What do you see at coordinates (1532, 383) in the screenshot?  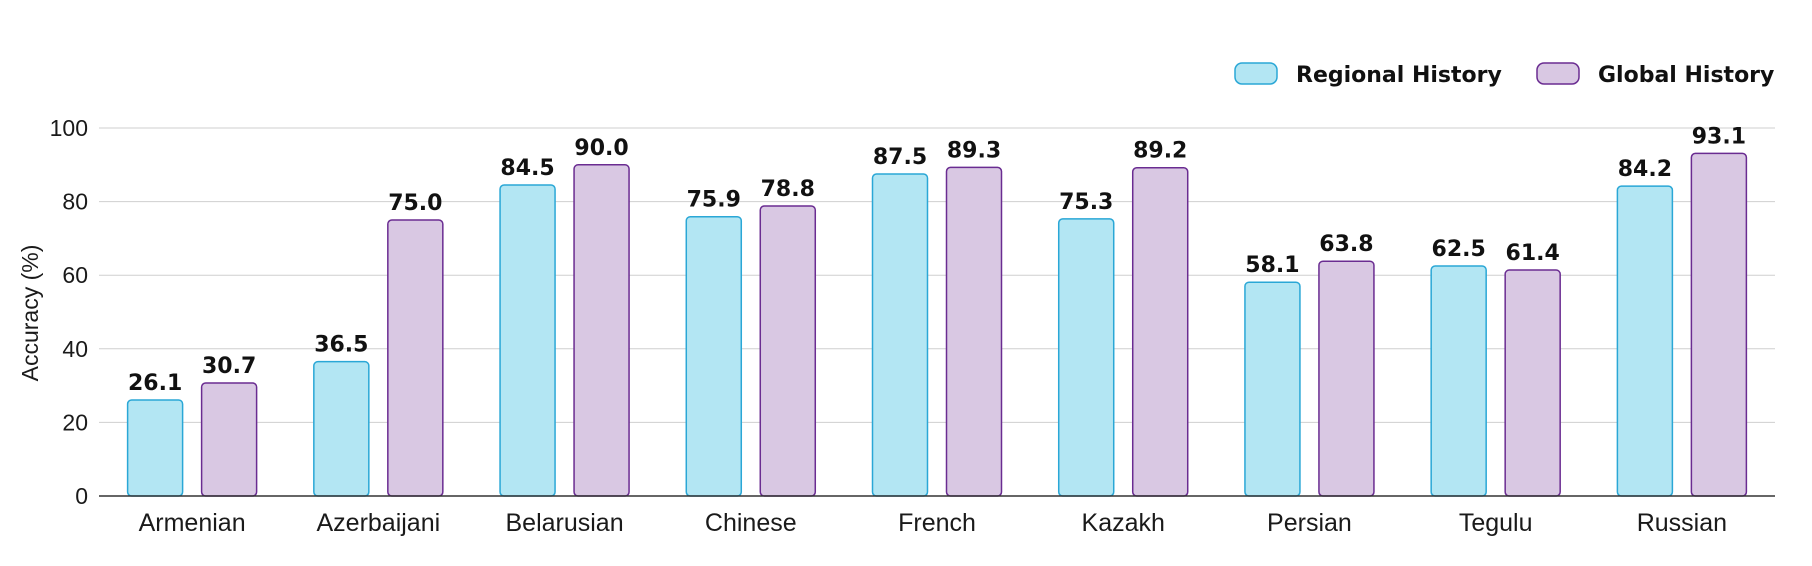 I see `bar-global-tegulu` at bounding box center [1532, 383].